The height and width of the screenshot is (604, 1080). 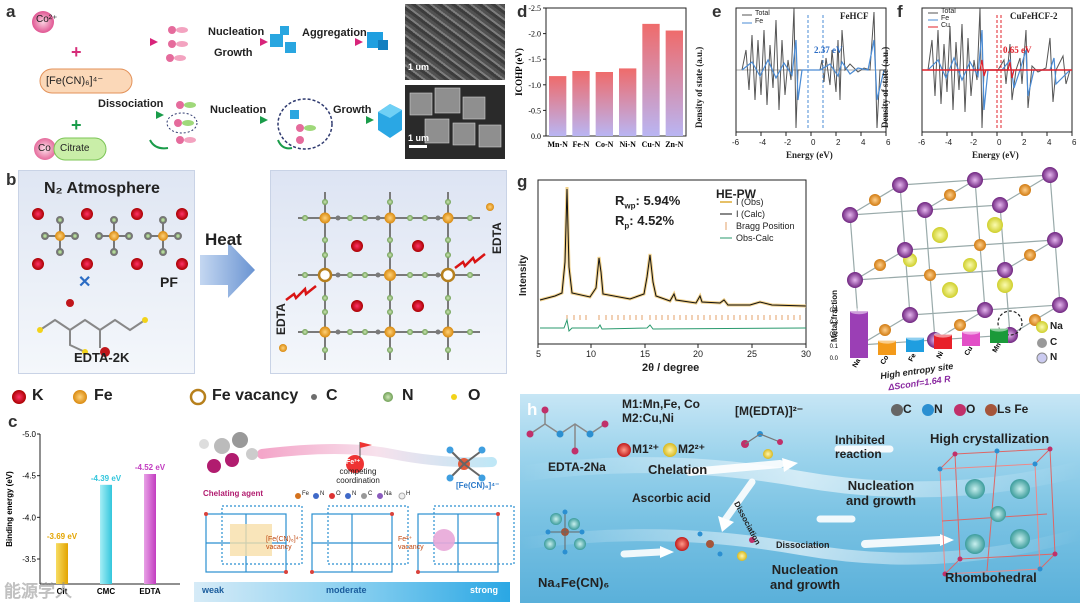 I want to click on panel-label-f: f, so click(x=900, y=11).